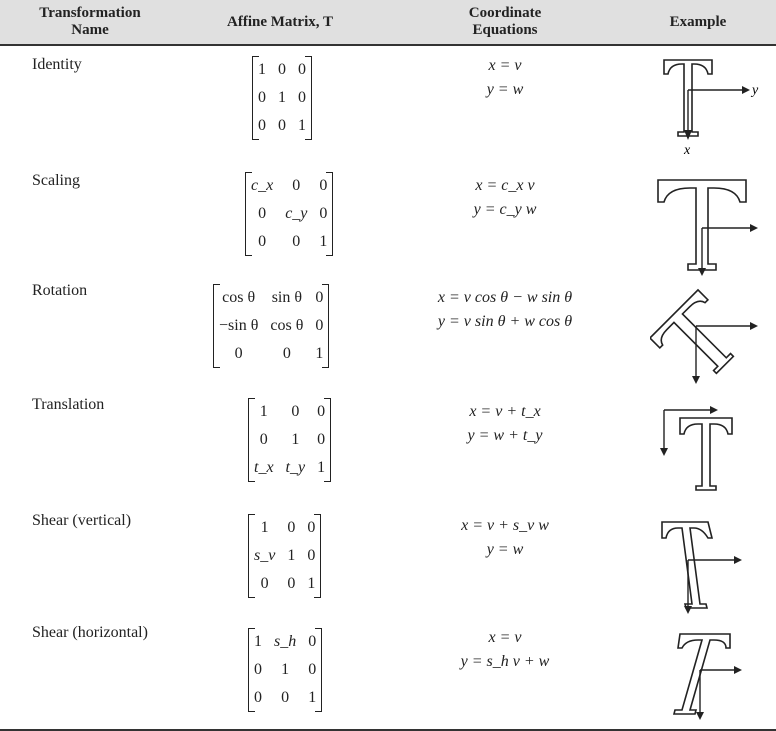  Describe the element at coordinates (285, 641) in the screenshot. I see `matrix-cell: s_h` at that location.